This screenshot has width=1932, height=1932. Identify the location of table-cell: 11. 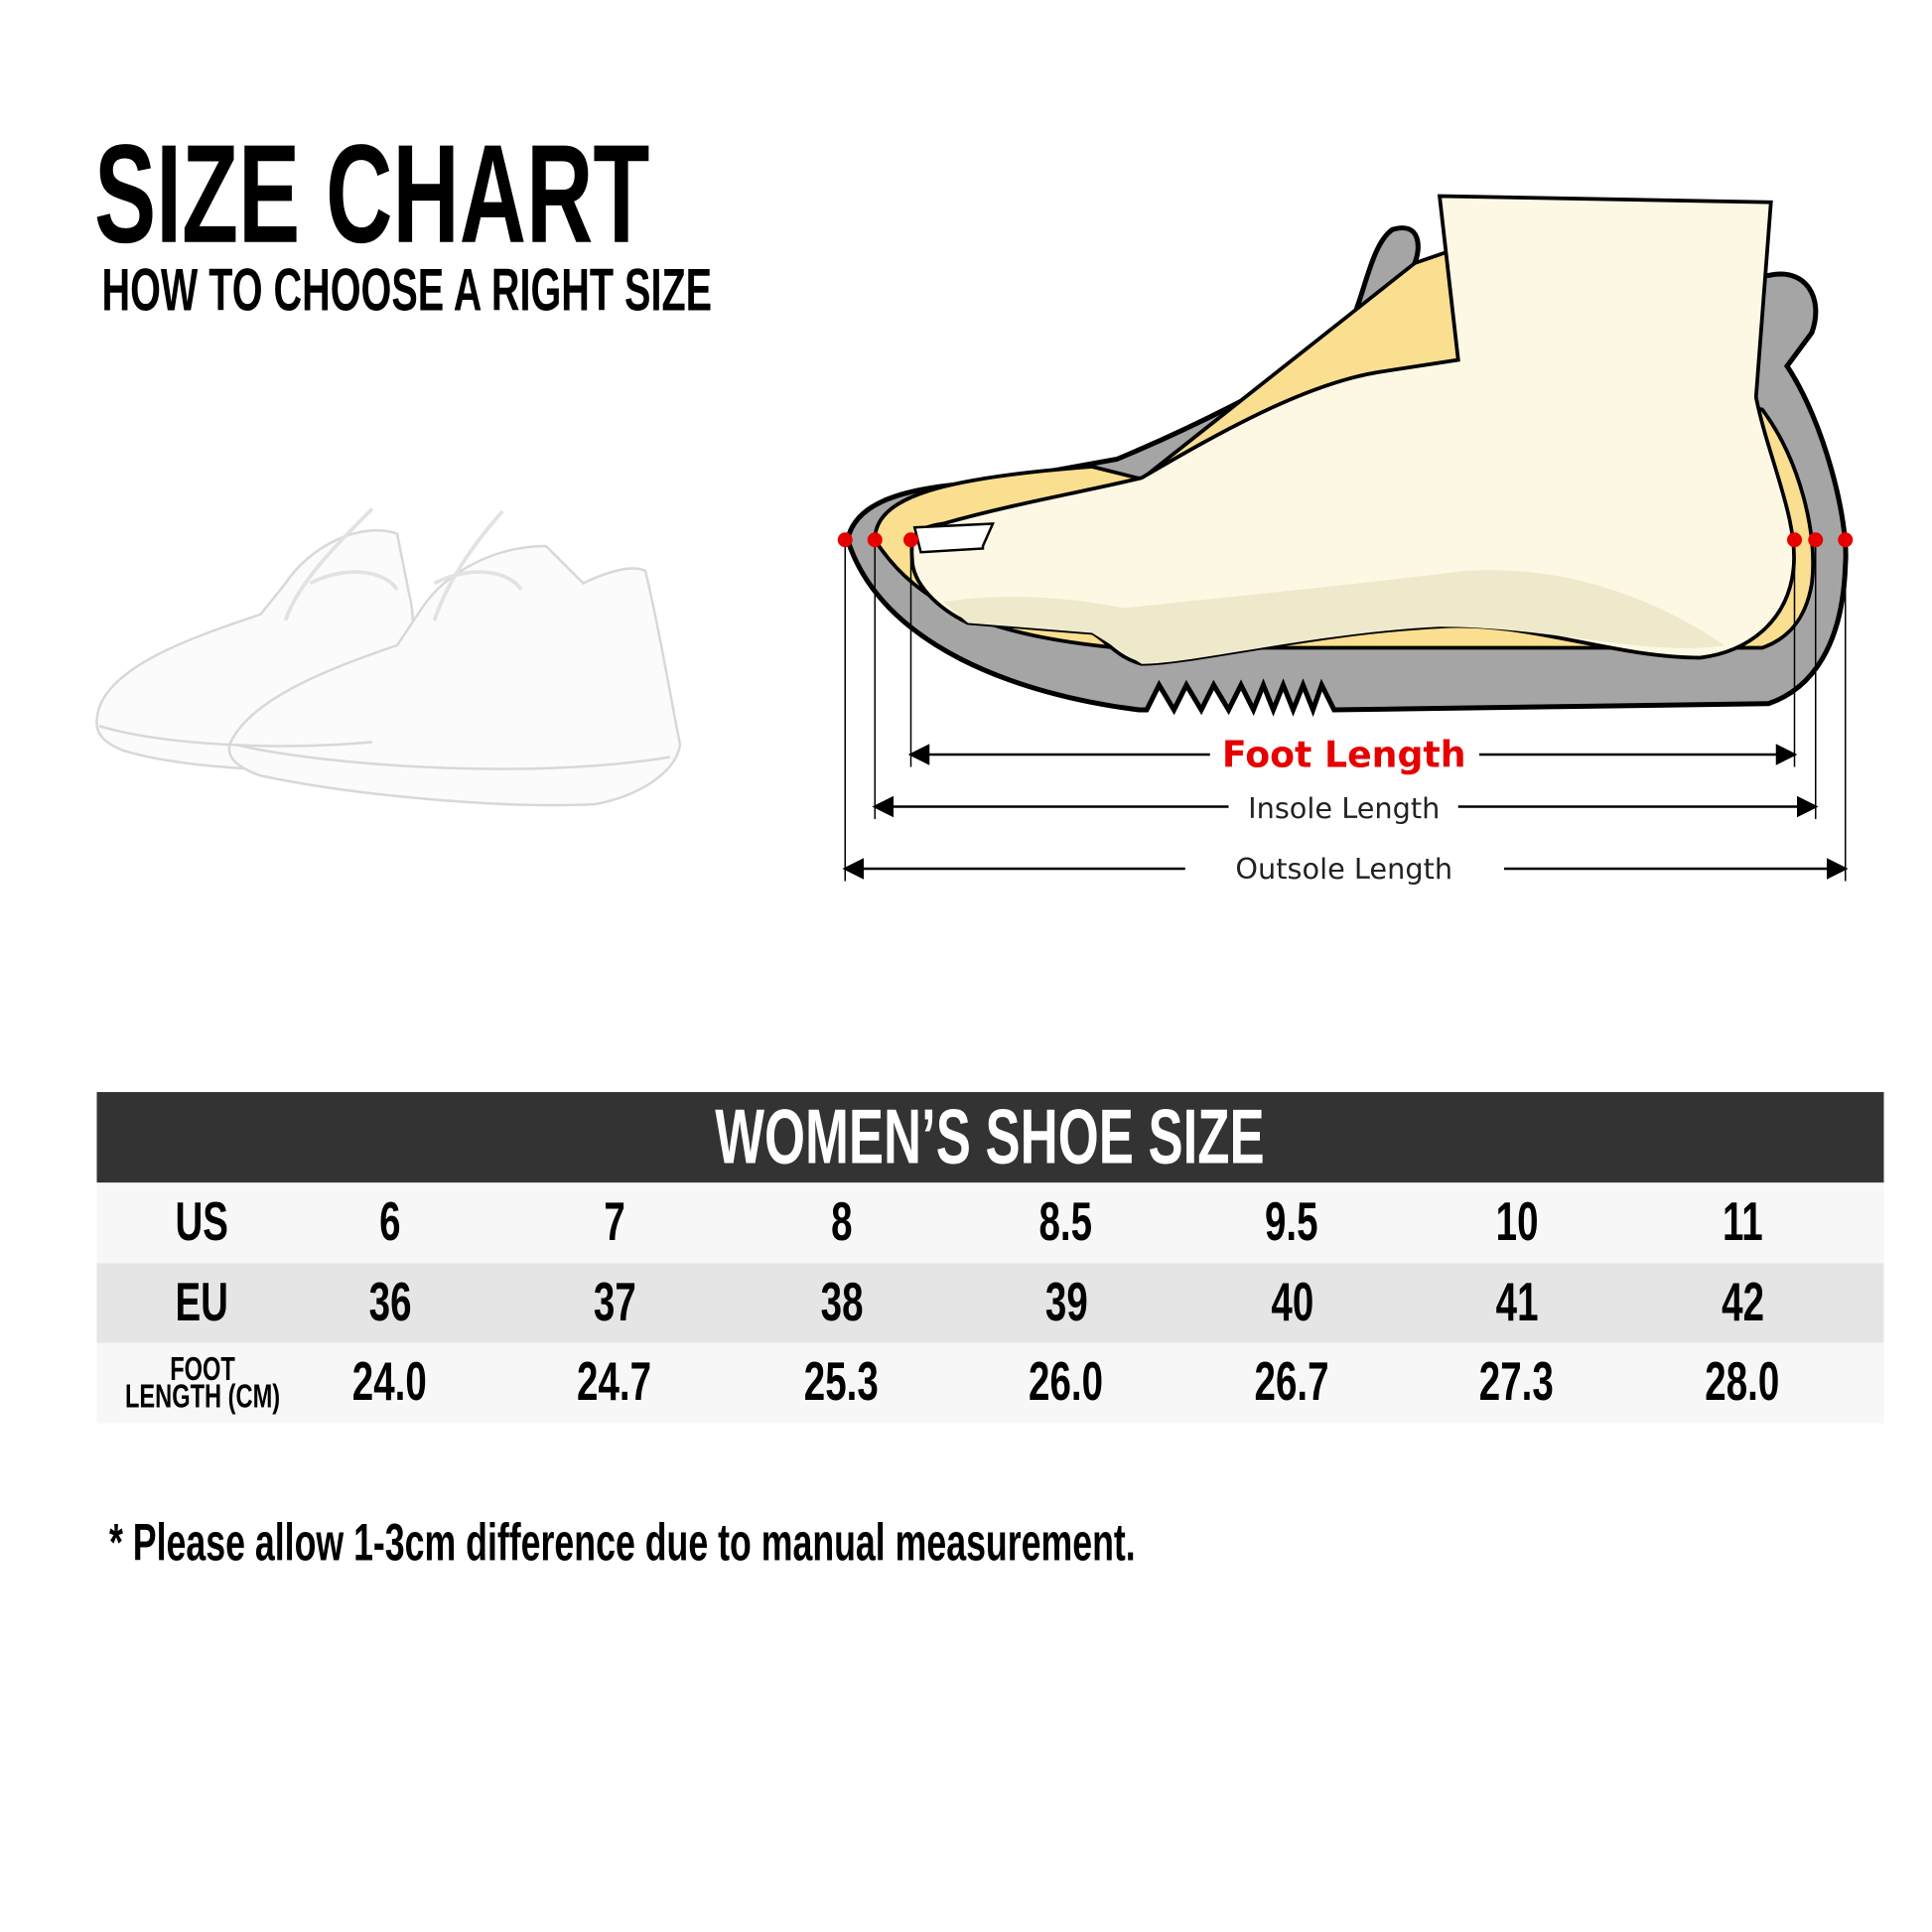
(1743, 1222).